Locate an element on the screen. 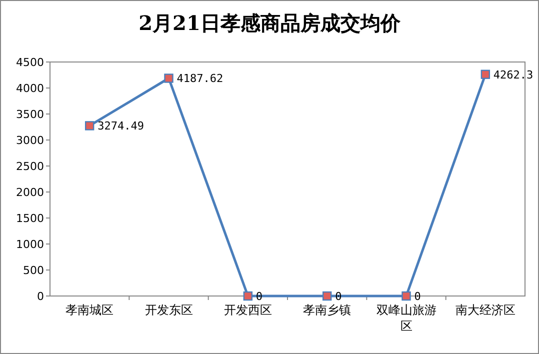 The image size is (539, 354). y-tick-label: 2500 is located at coordinates (30, 166).